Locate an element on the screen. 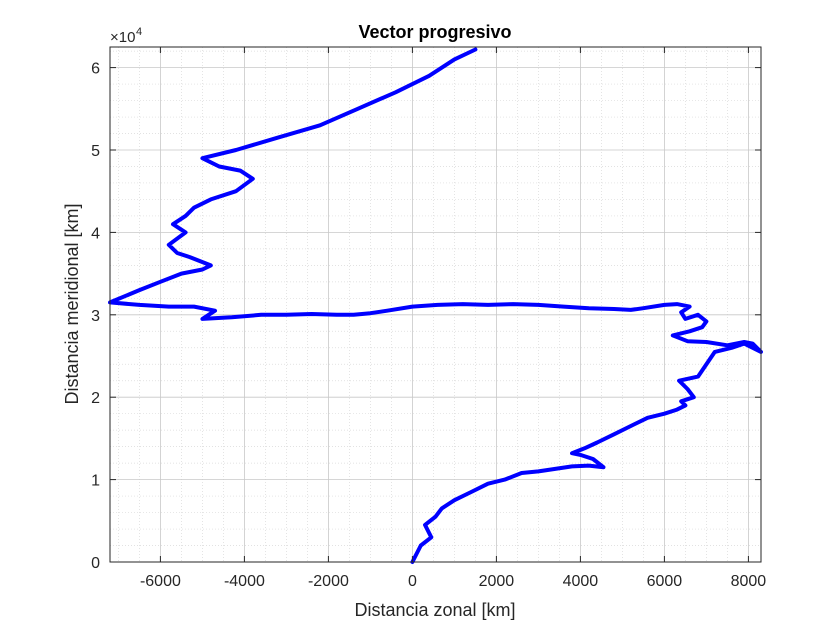 Image resolution: width=840 pixels, height=635 pixels. x-tick-label: 6000 is located at coordinates (665, 581).